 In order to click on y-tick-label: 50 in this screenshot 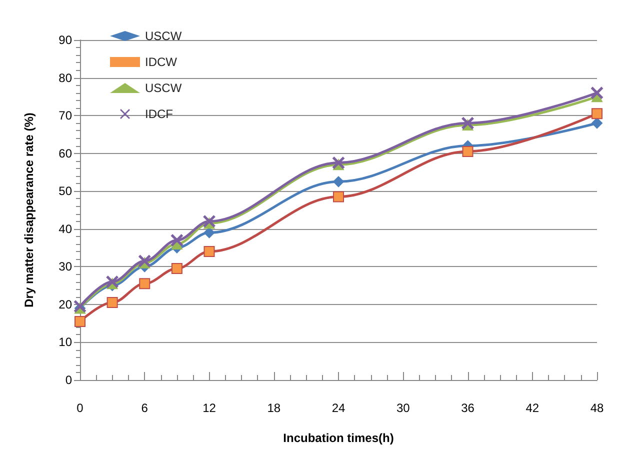, I will do `click(65, 191)`.